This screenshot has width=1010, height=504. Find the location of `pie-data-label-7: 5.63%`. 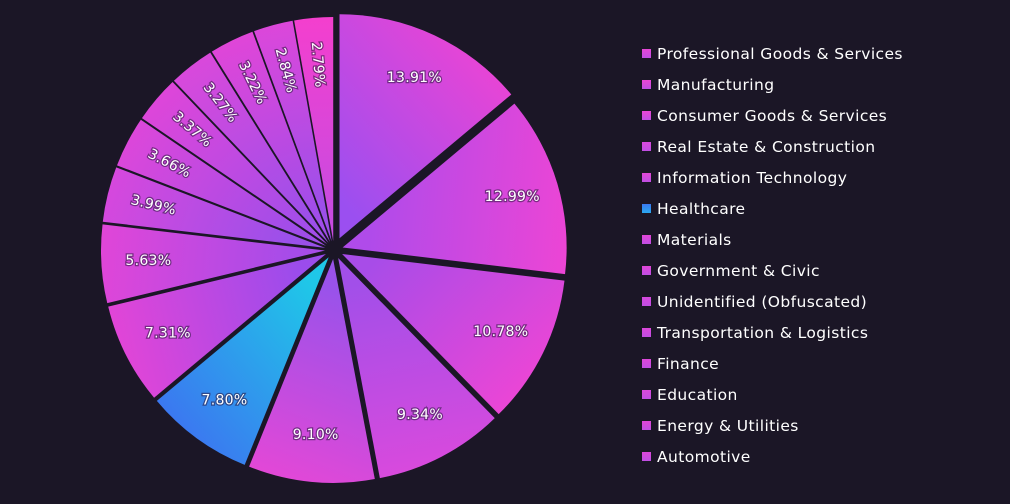

pie-data-label-7: 5.63% is located at coordinates (148, 261).